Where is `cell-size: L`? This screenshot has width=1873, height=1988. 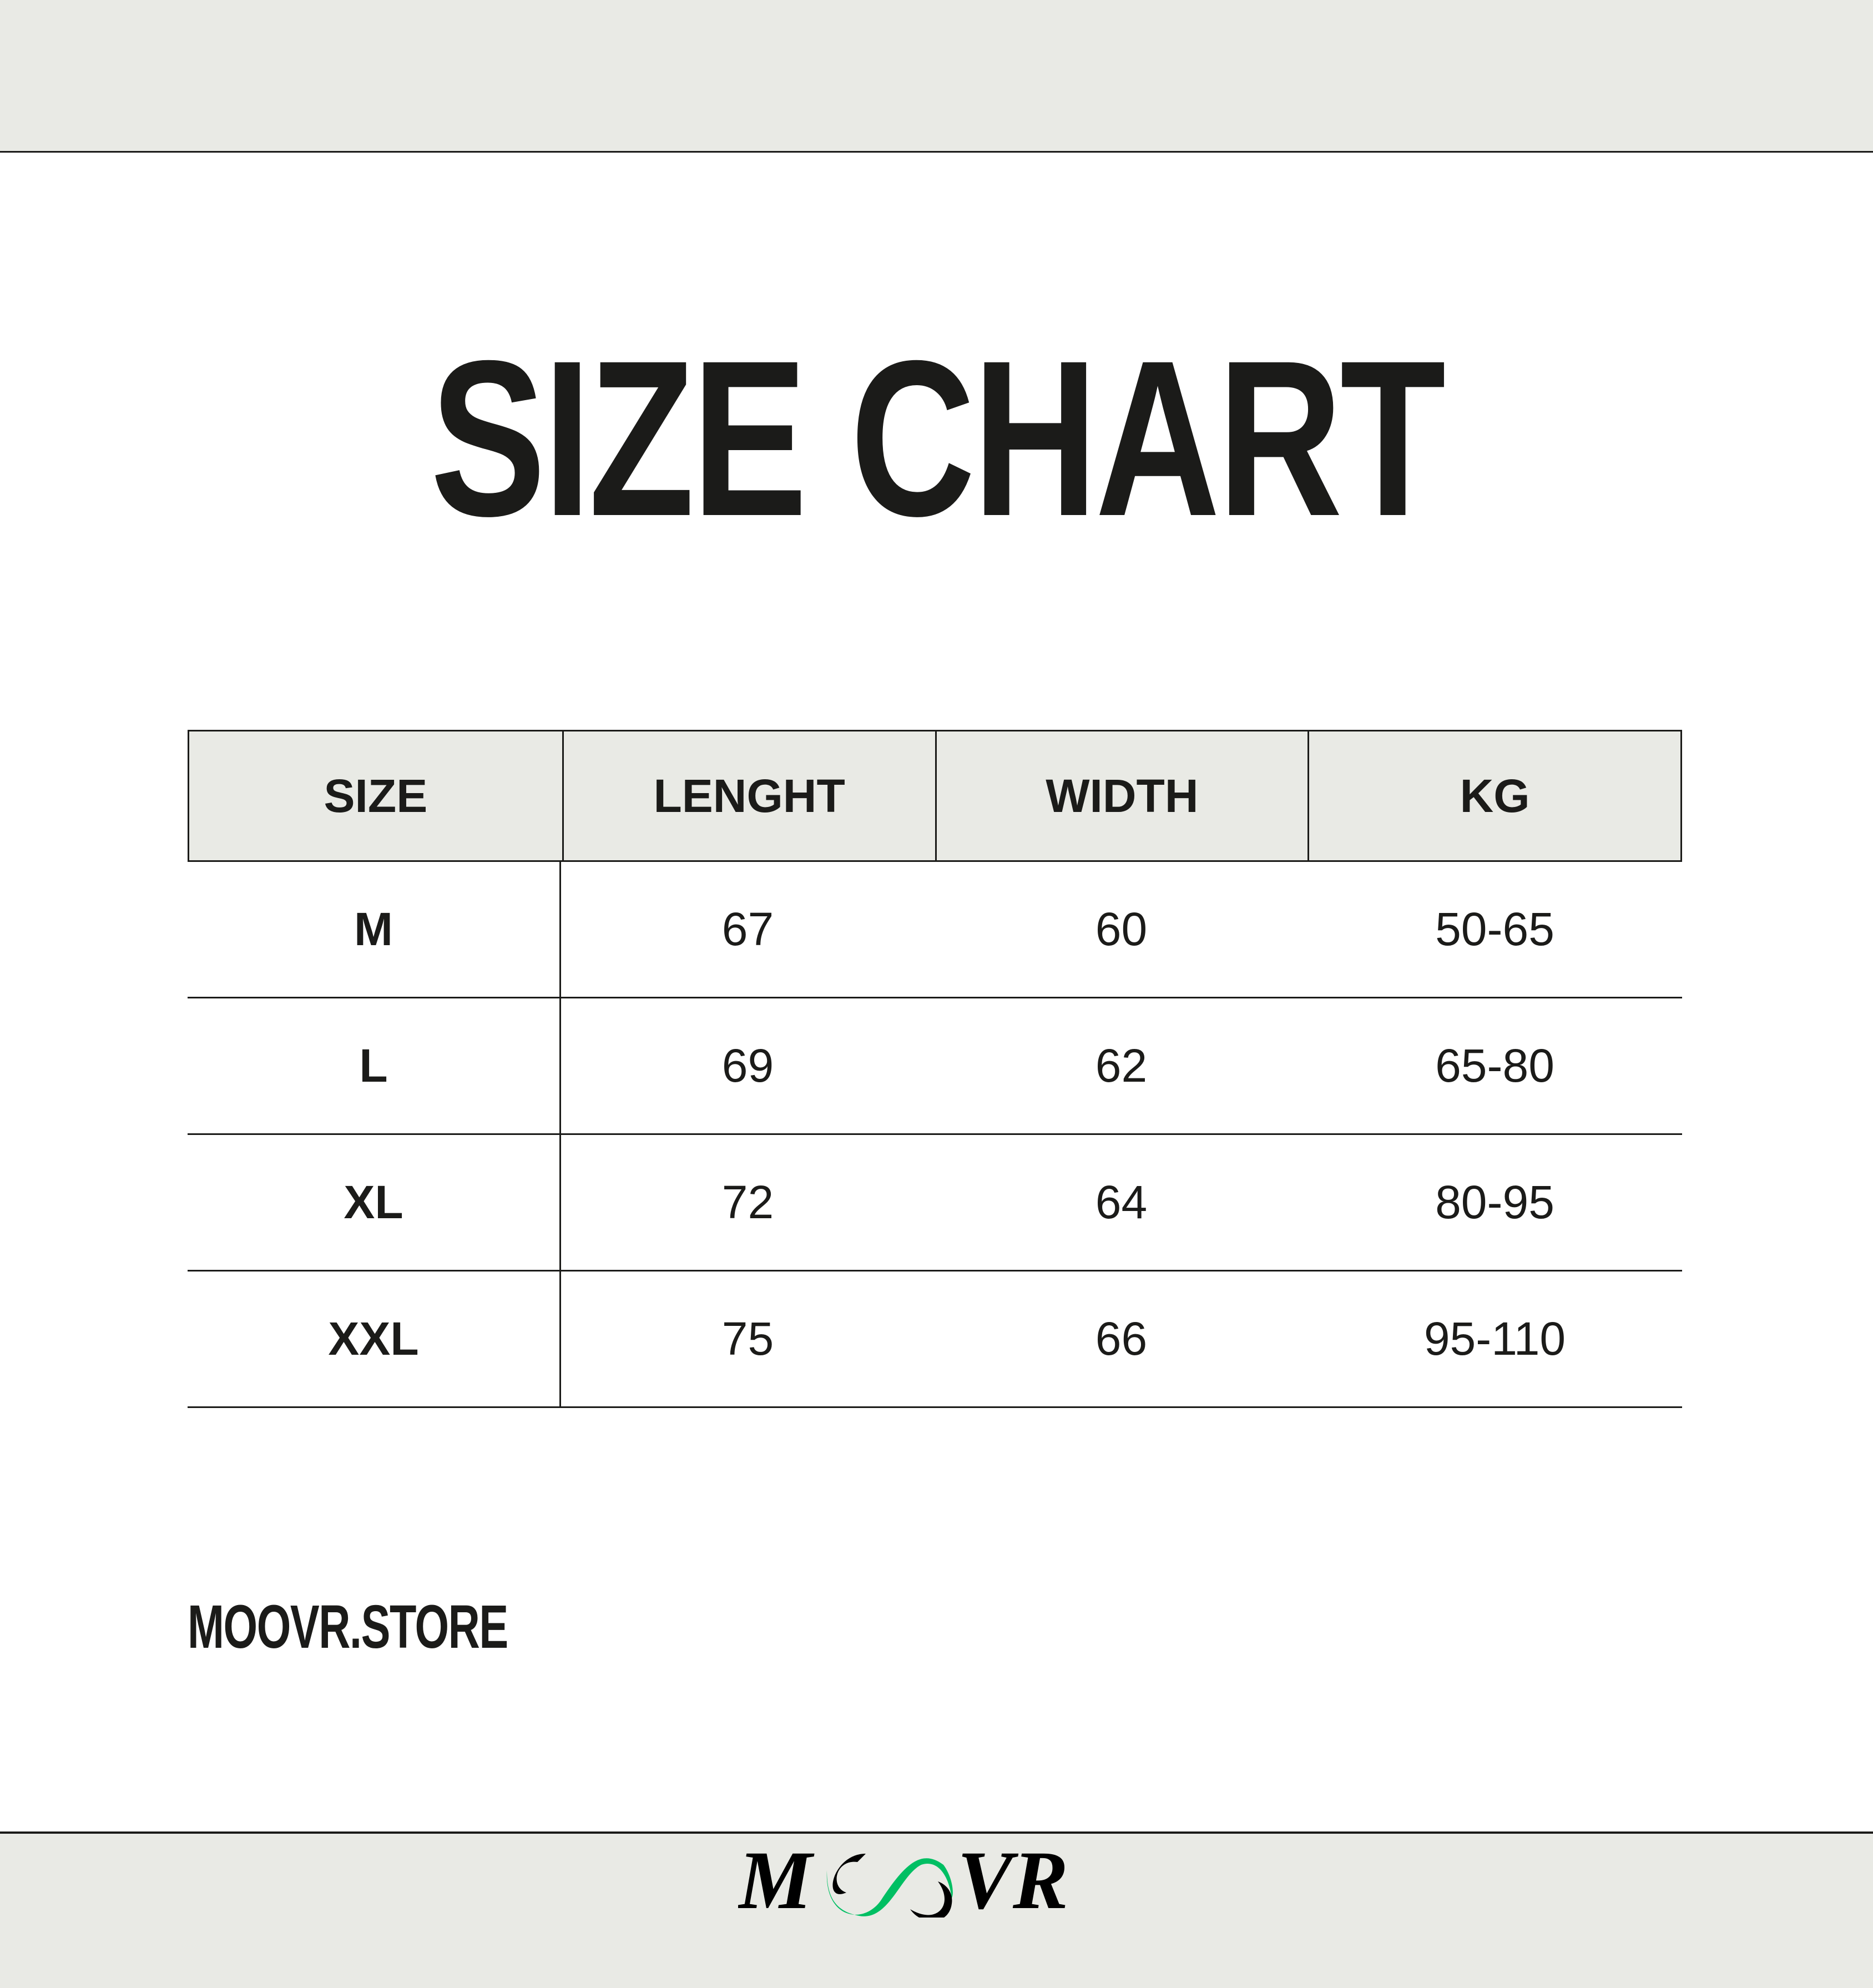
cell-size: L is located at coordinates (374, 1065).